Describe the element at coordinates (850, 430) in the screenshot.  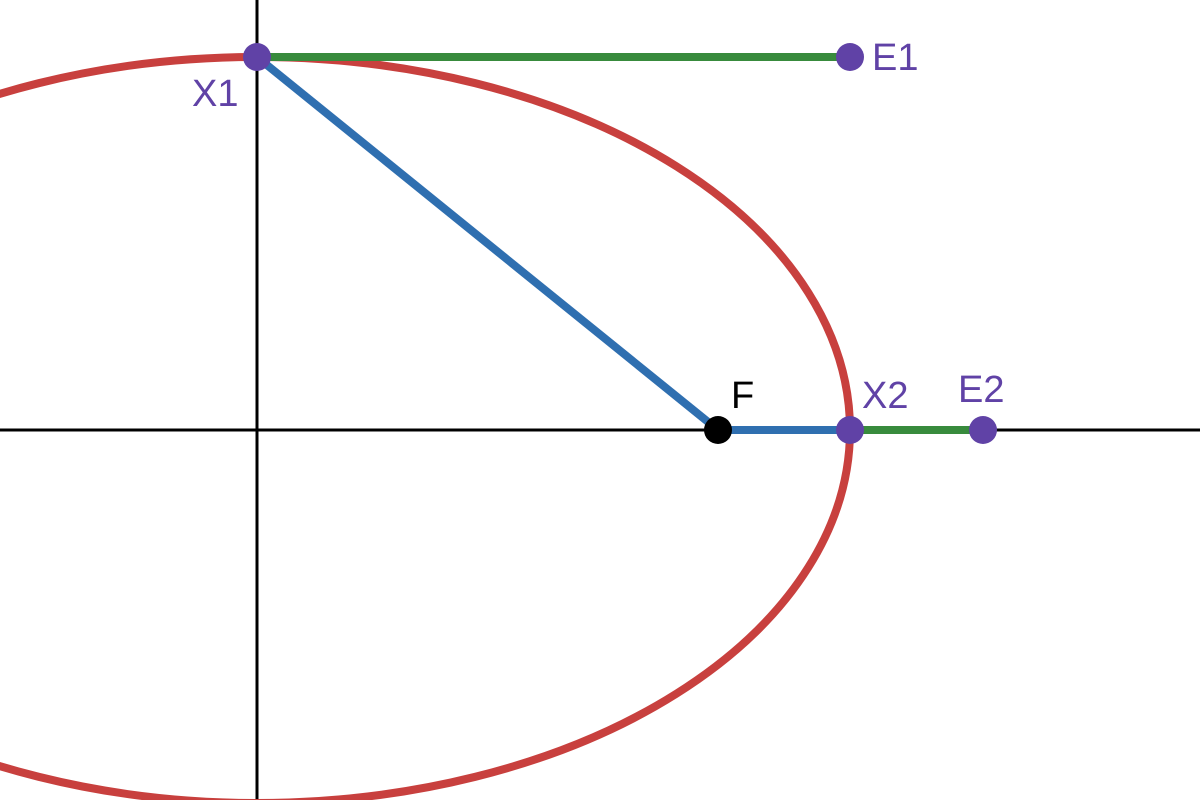
I see `point-x2` at that location.